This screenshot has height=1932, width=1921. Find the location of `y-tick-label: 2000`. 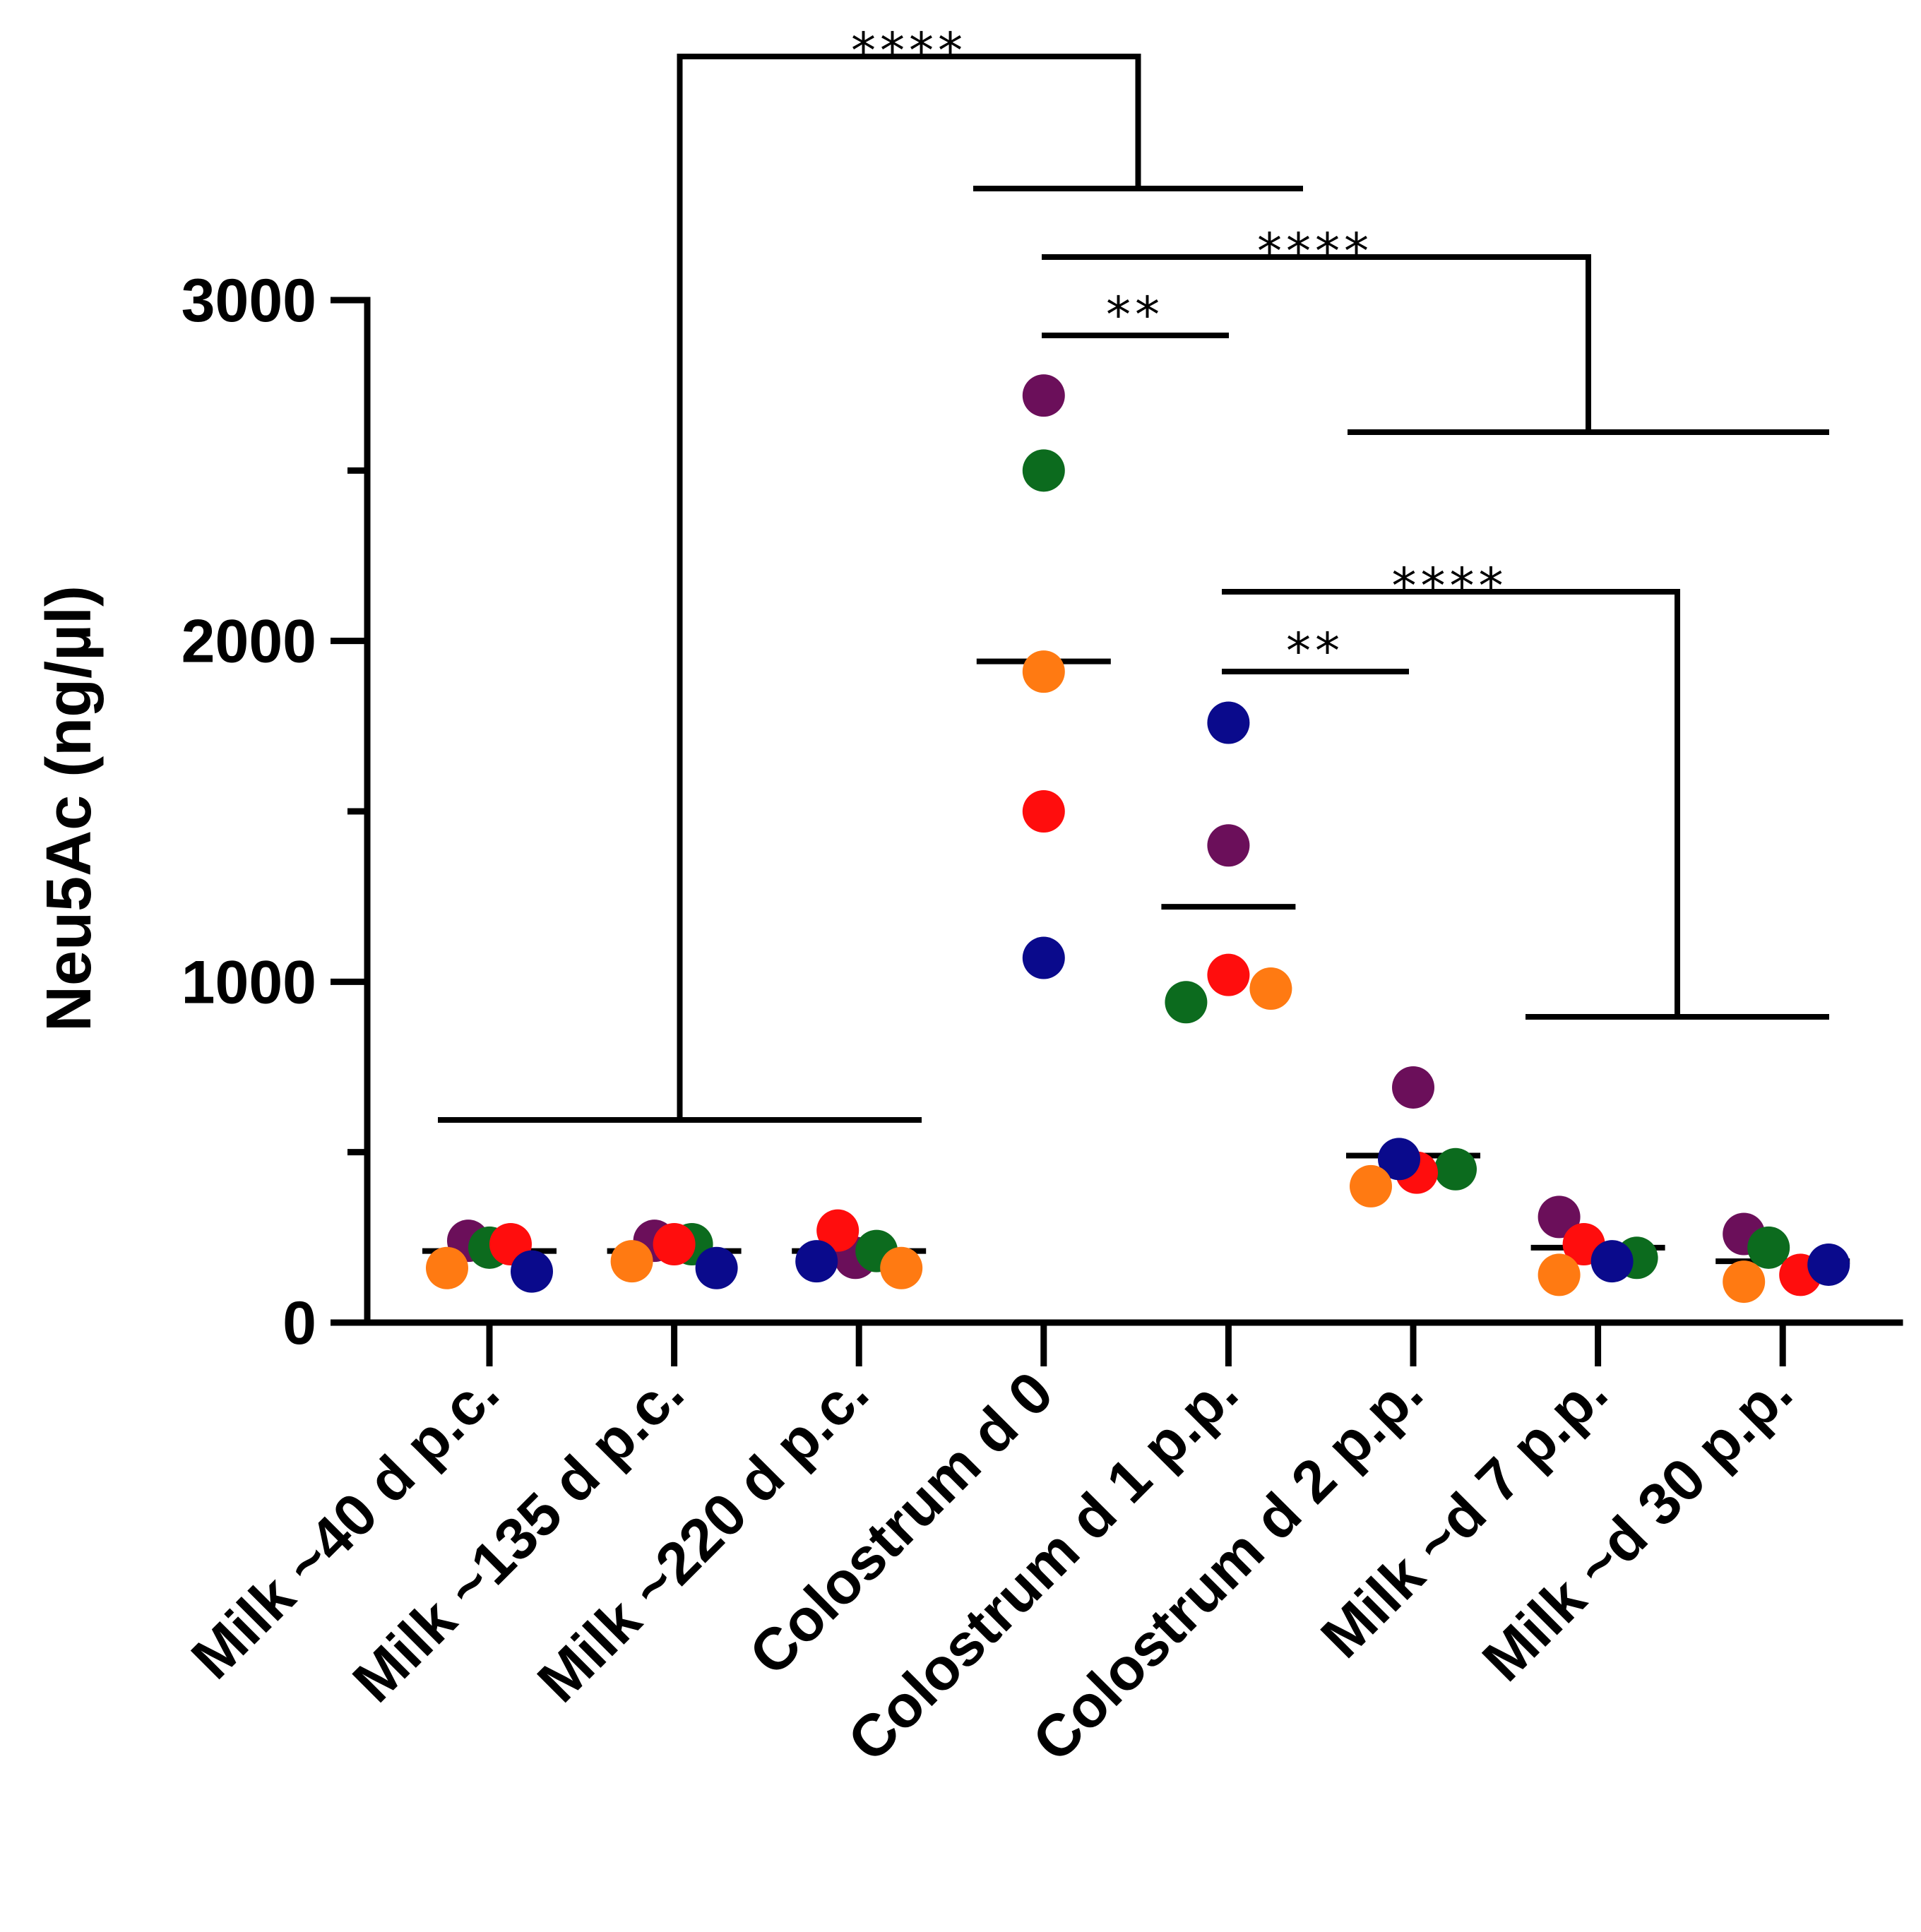

y-tick-label: 2000 is located at coordinates (249, 642).